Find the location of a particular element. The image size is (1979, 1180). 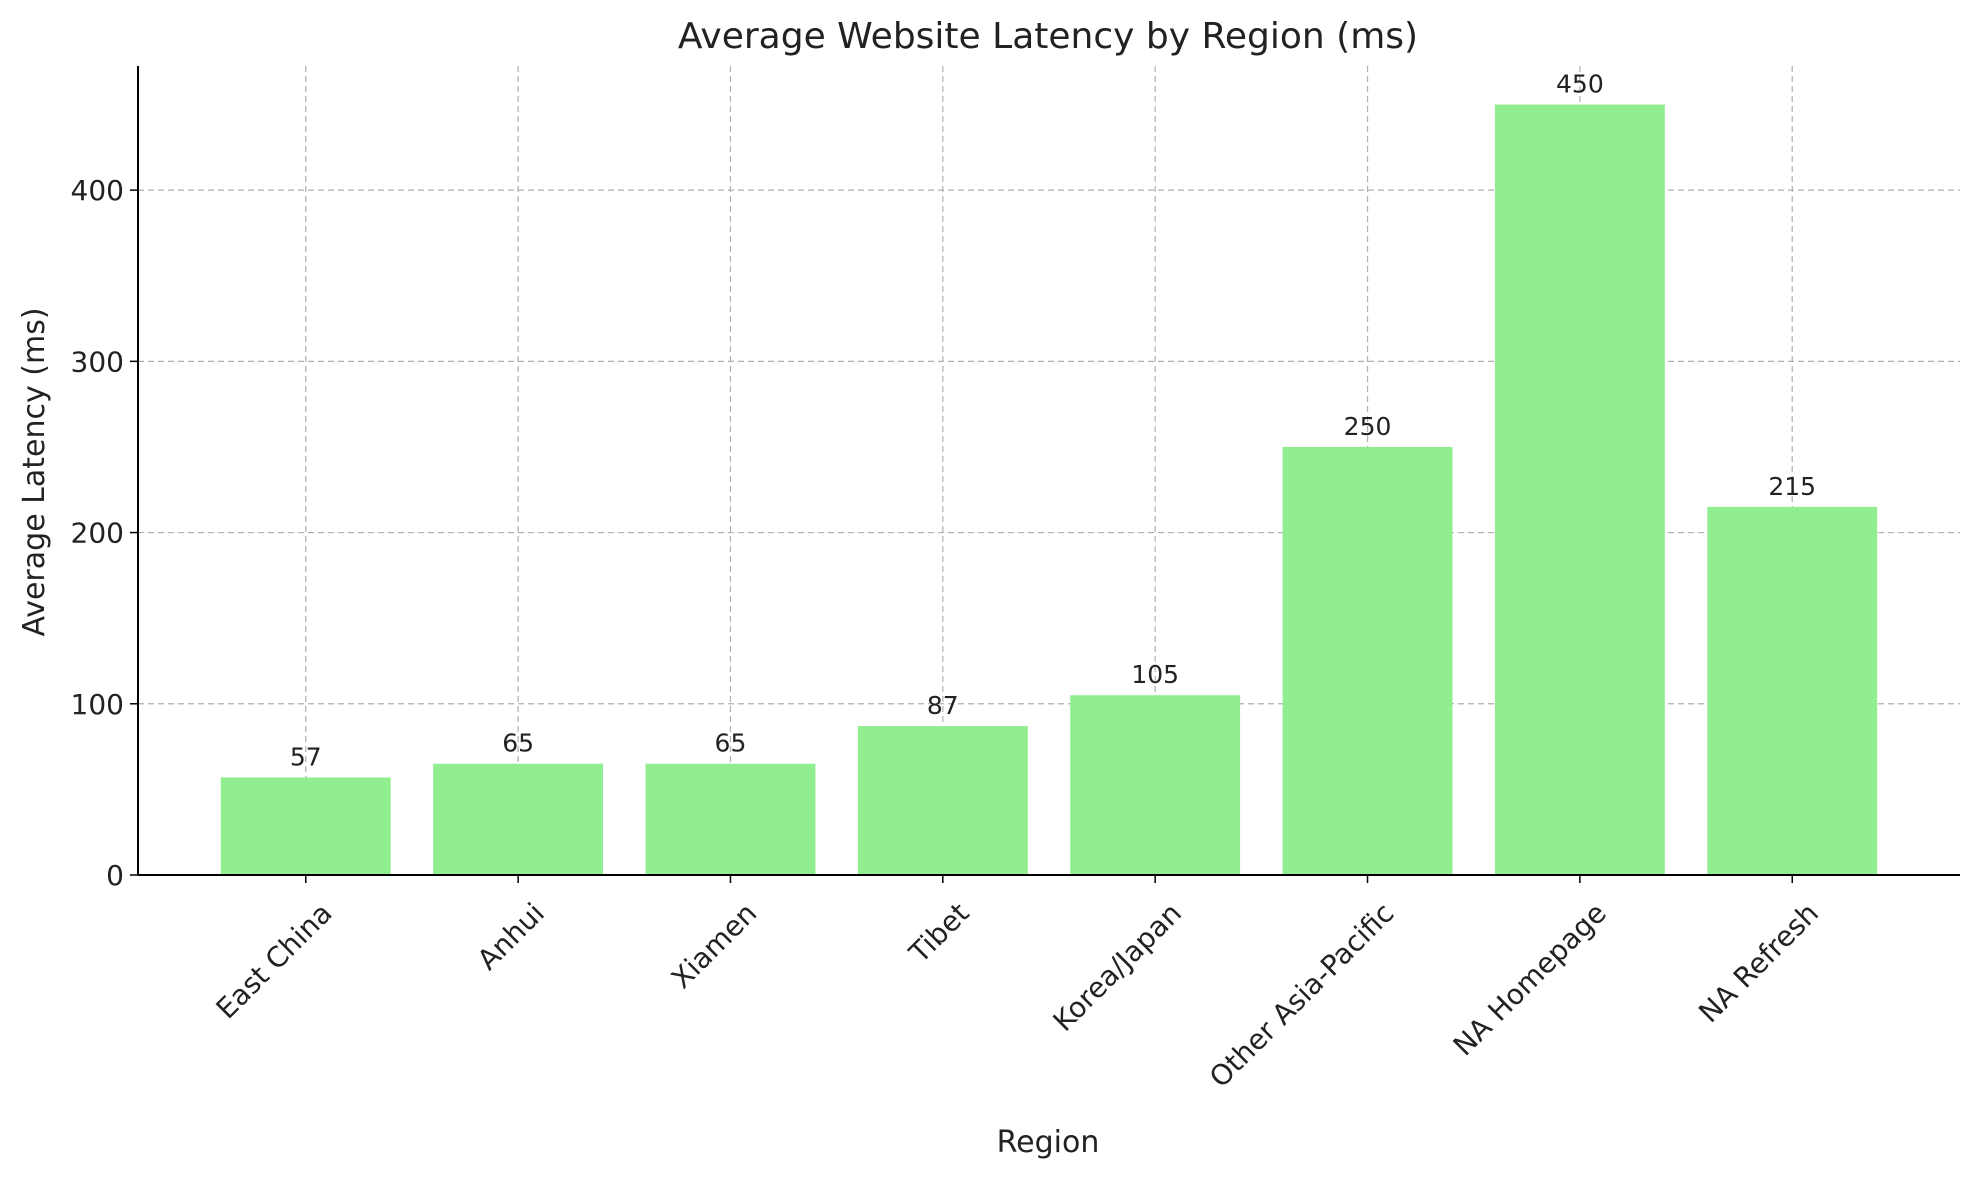

x-tick-label: Anhui is located at coordinates (511, 936).